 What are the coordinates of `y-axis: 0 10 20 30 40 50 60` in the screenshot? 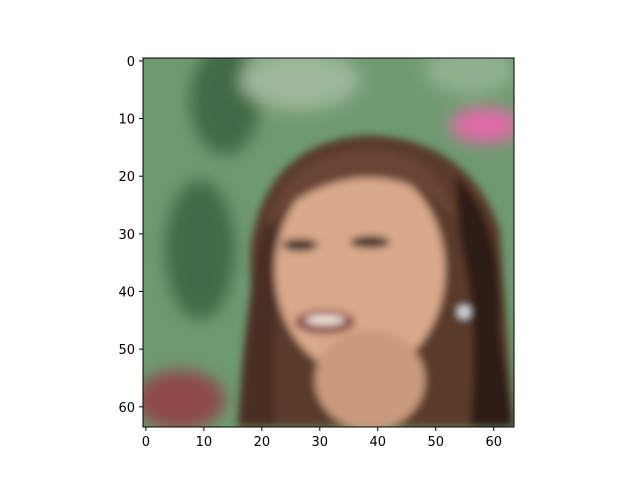 It's located at (130, 235).